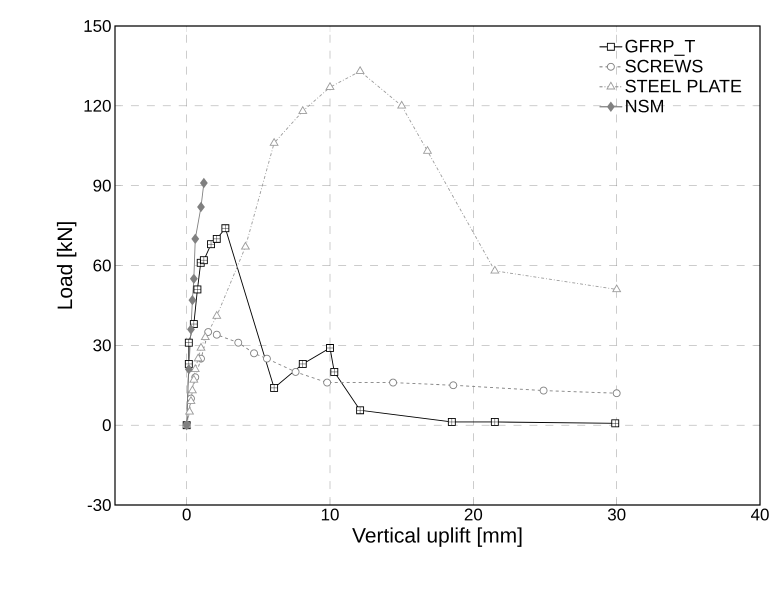 The height and width of the screenshot is (597, 775). Describe the element at coordinates (66, 265) in the screenshot. I see `y-axis-title: Load [kN]` at that location.